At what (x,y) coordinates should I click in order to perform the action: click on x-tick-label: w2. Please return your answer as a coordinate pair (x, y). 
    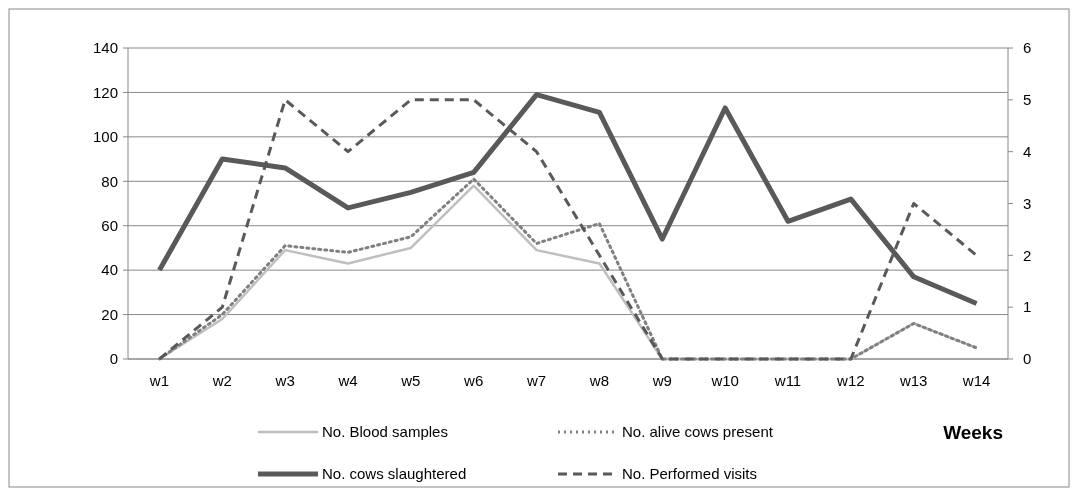
    Looking at the image, I should click on (221, 380).